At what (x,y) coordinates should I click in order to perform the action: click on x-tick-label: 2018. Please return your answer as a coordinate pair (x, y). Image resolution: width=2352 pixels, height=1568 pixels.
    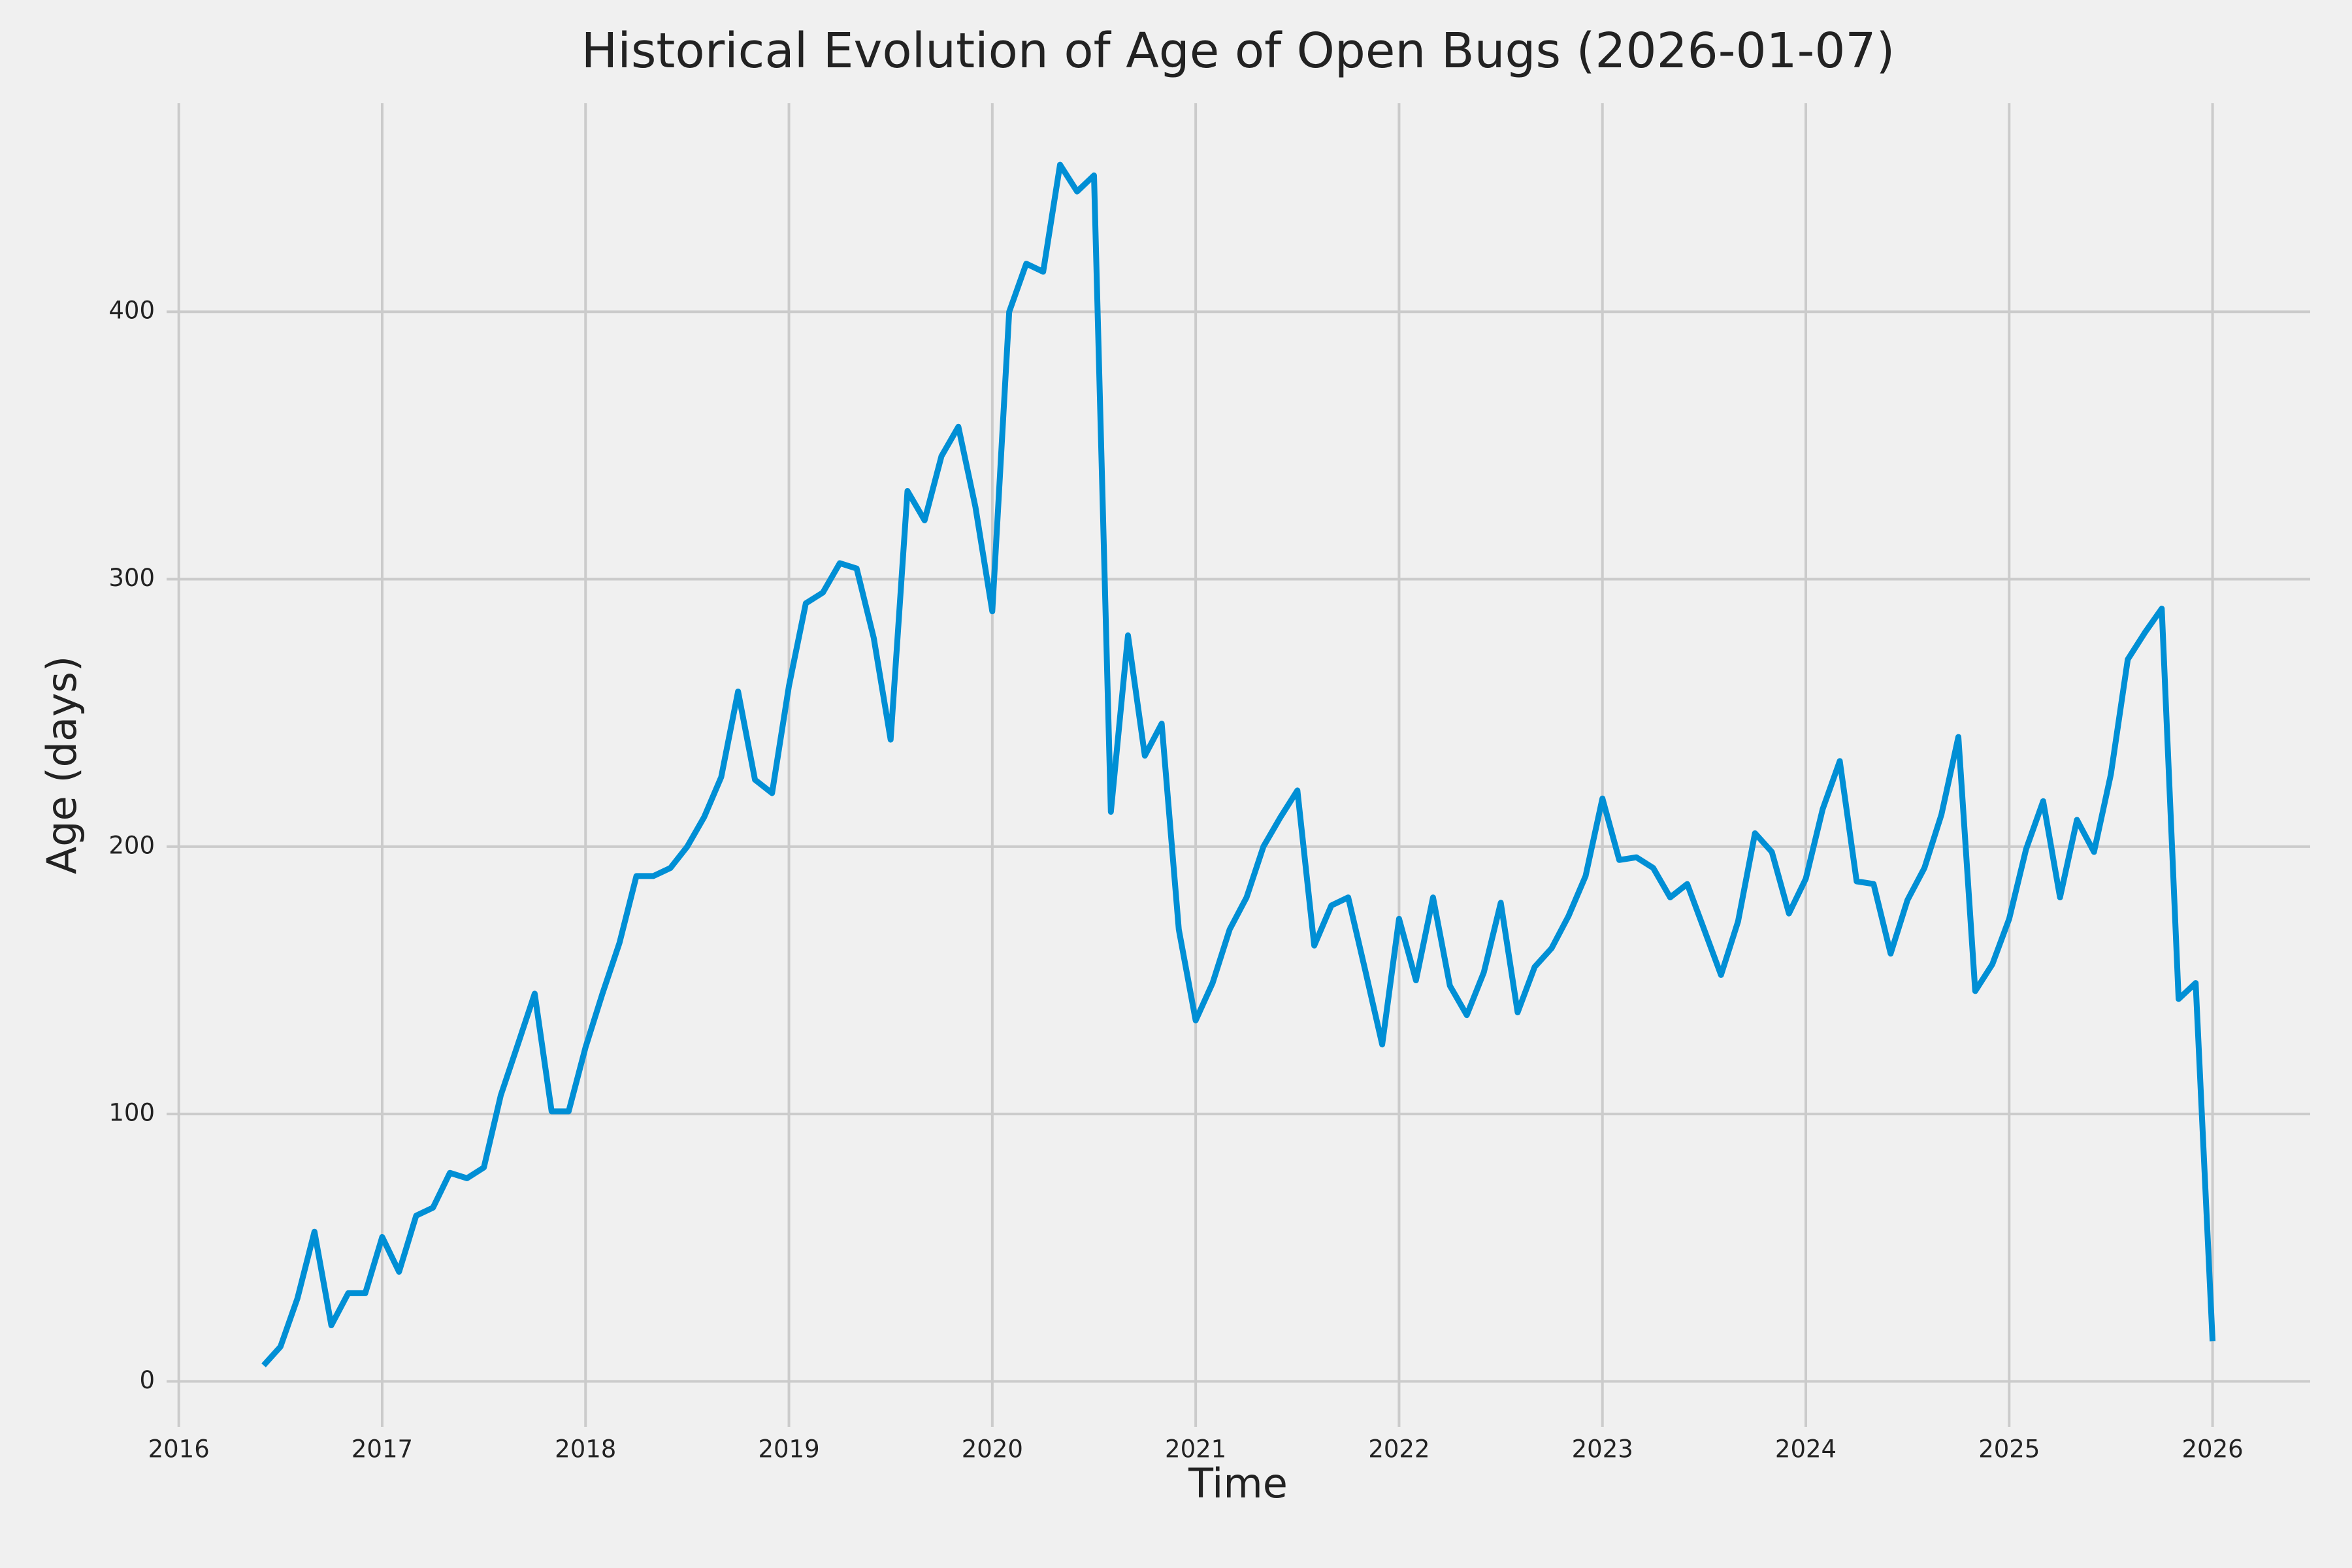
    Looking at the image, I should click on (585, 1449).